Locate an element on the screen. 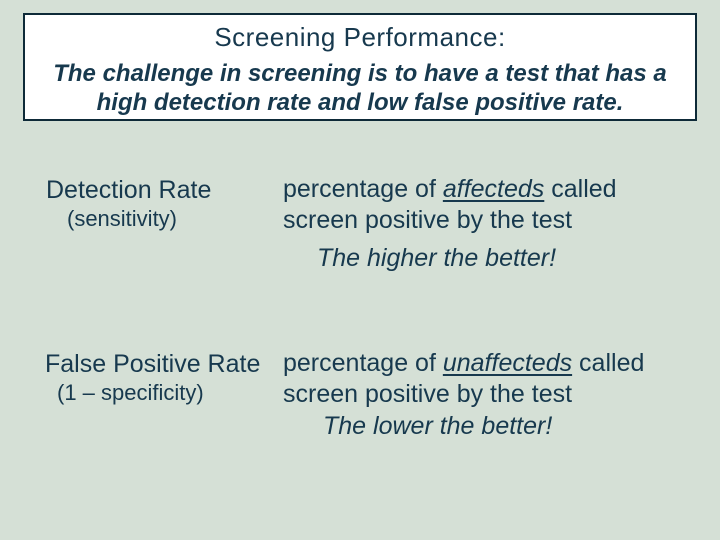  definition-line-1: percentage of affecteds called is located at coordinates (450, 189).